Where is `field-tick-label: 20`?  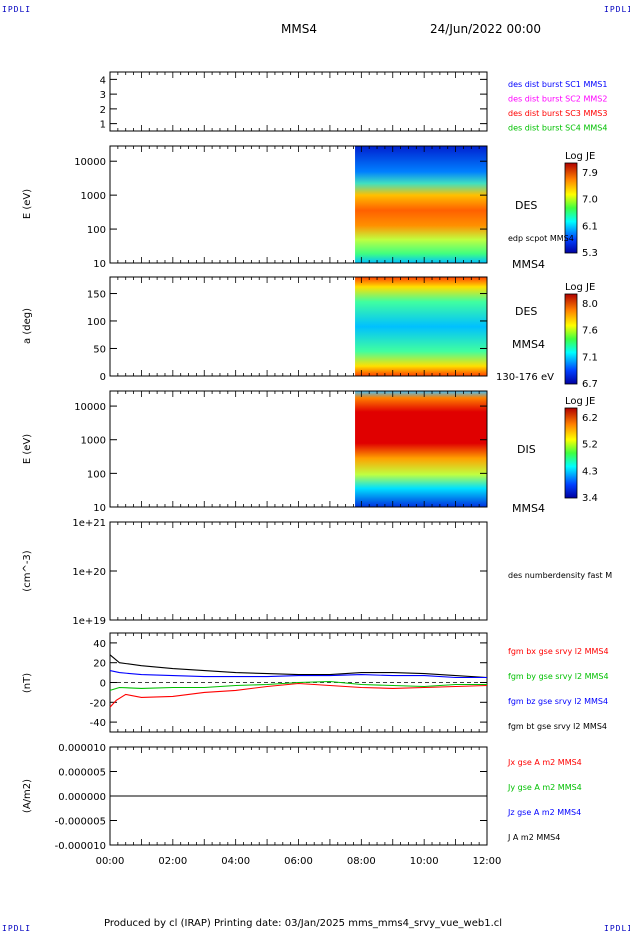 field-tick-label: 20 is located at coordinates (99, 664).